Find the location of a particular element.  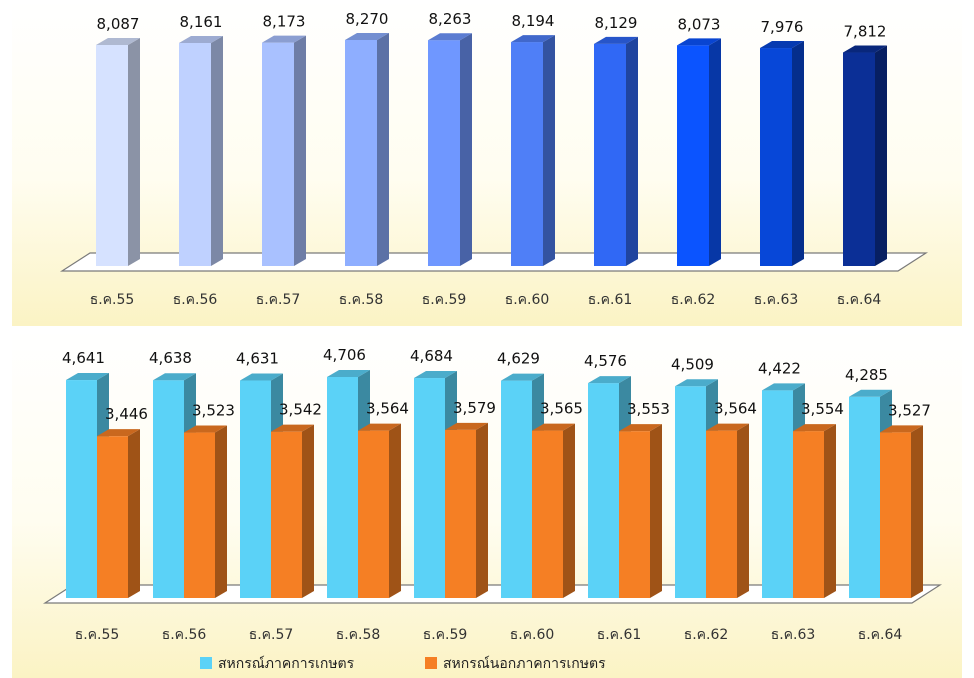

bar-s0-8-front is located at coordinates (777, 494).